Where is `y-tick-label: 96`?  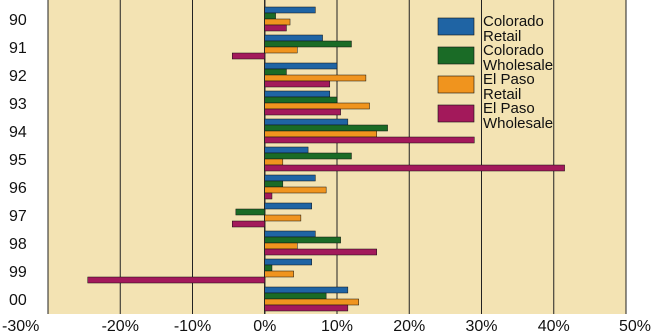
y-tick-label: 96 is located at coordinates (18, 188).